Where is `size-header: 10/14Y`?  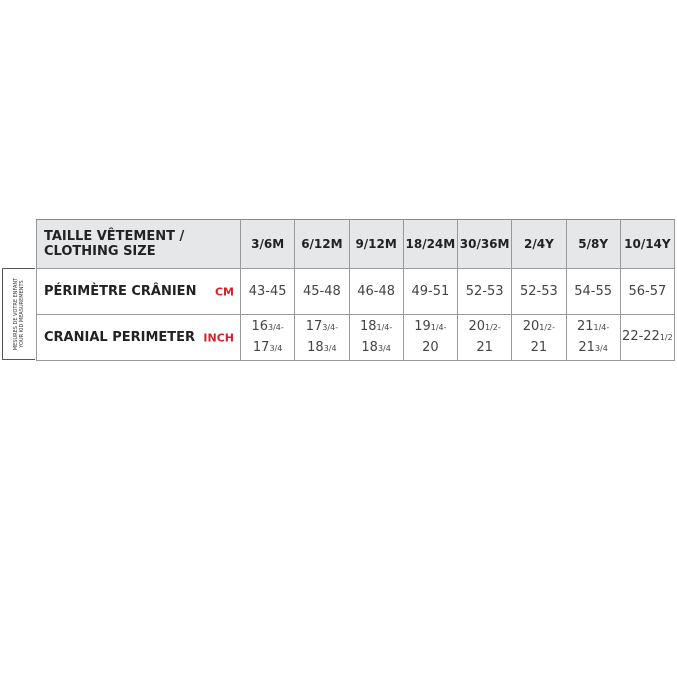
size-header: 10/14Y is located at coordinates (647, 244).